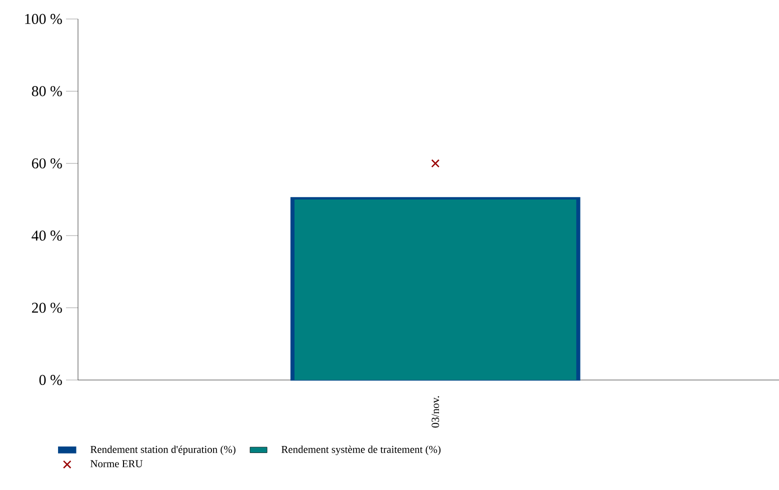 The image size is (779, 490). Describe the element at coordinates (47, 307) in the screenshot. I see `y-tick-label: 20 %` at that location.